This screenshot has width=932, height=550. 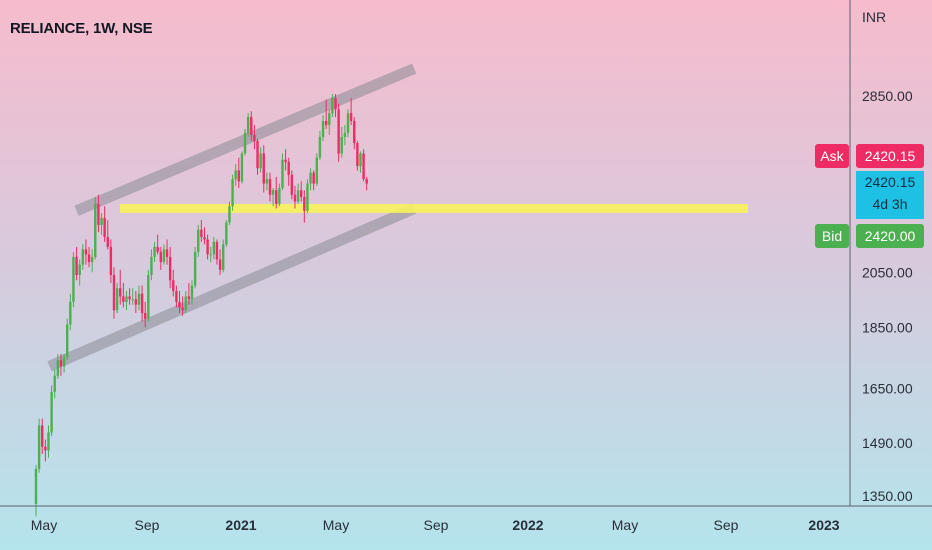 What do you see at coordinates (436, 525) in the screenshot?
I see `time-tick-label: Sep` at bounding box center [436, 525].